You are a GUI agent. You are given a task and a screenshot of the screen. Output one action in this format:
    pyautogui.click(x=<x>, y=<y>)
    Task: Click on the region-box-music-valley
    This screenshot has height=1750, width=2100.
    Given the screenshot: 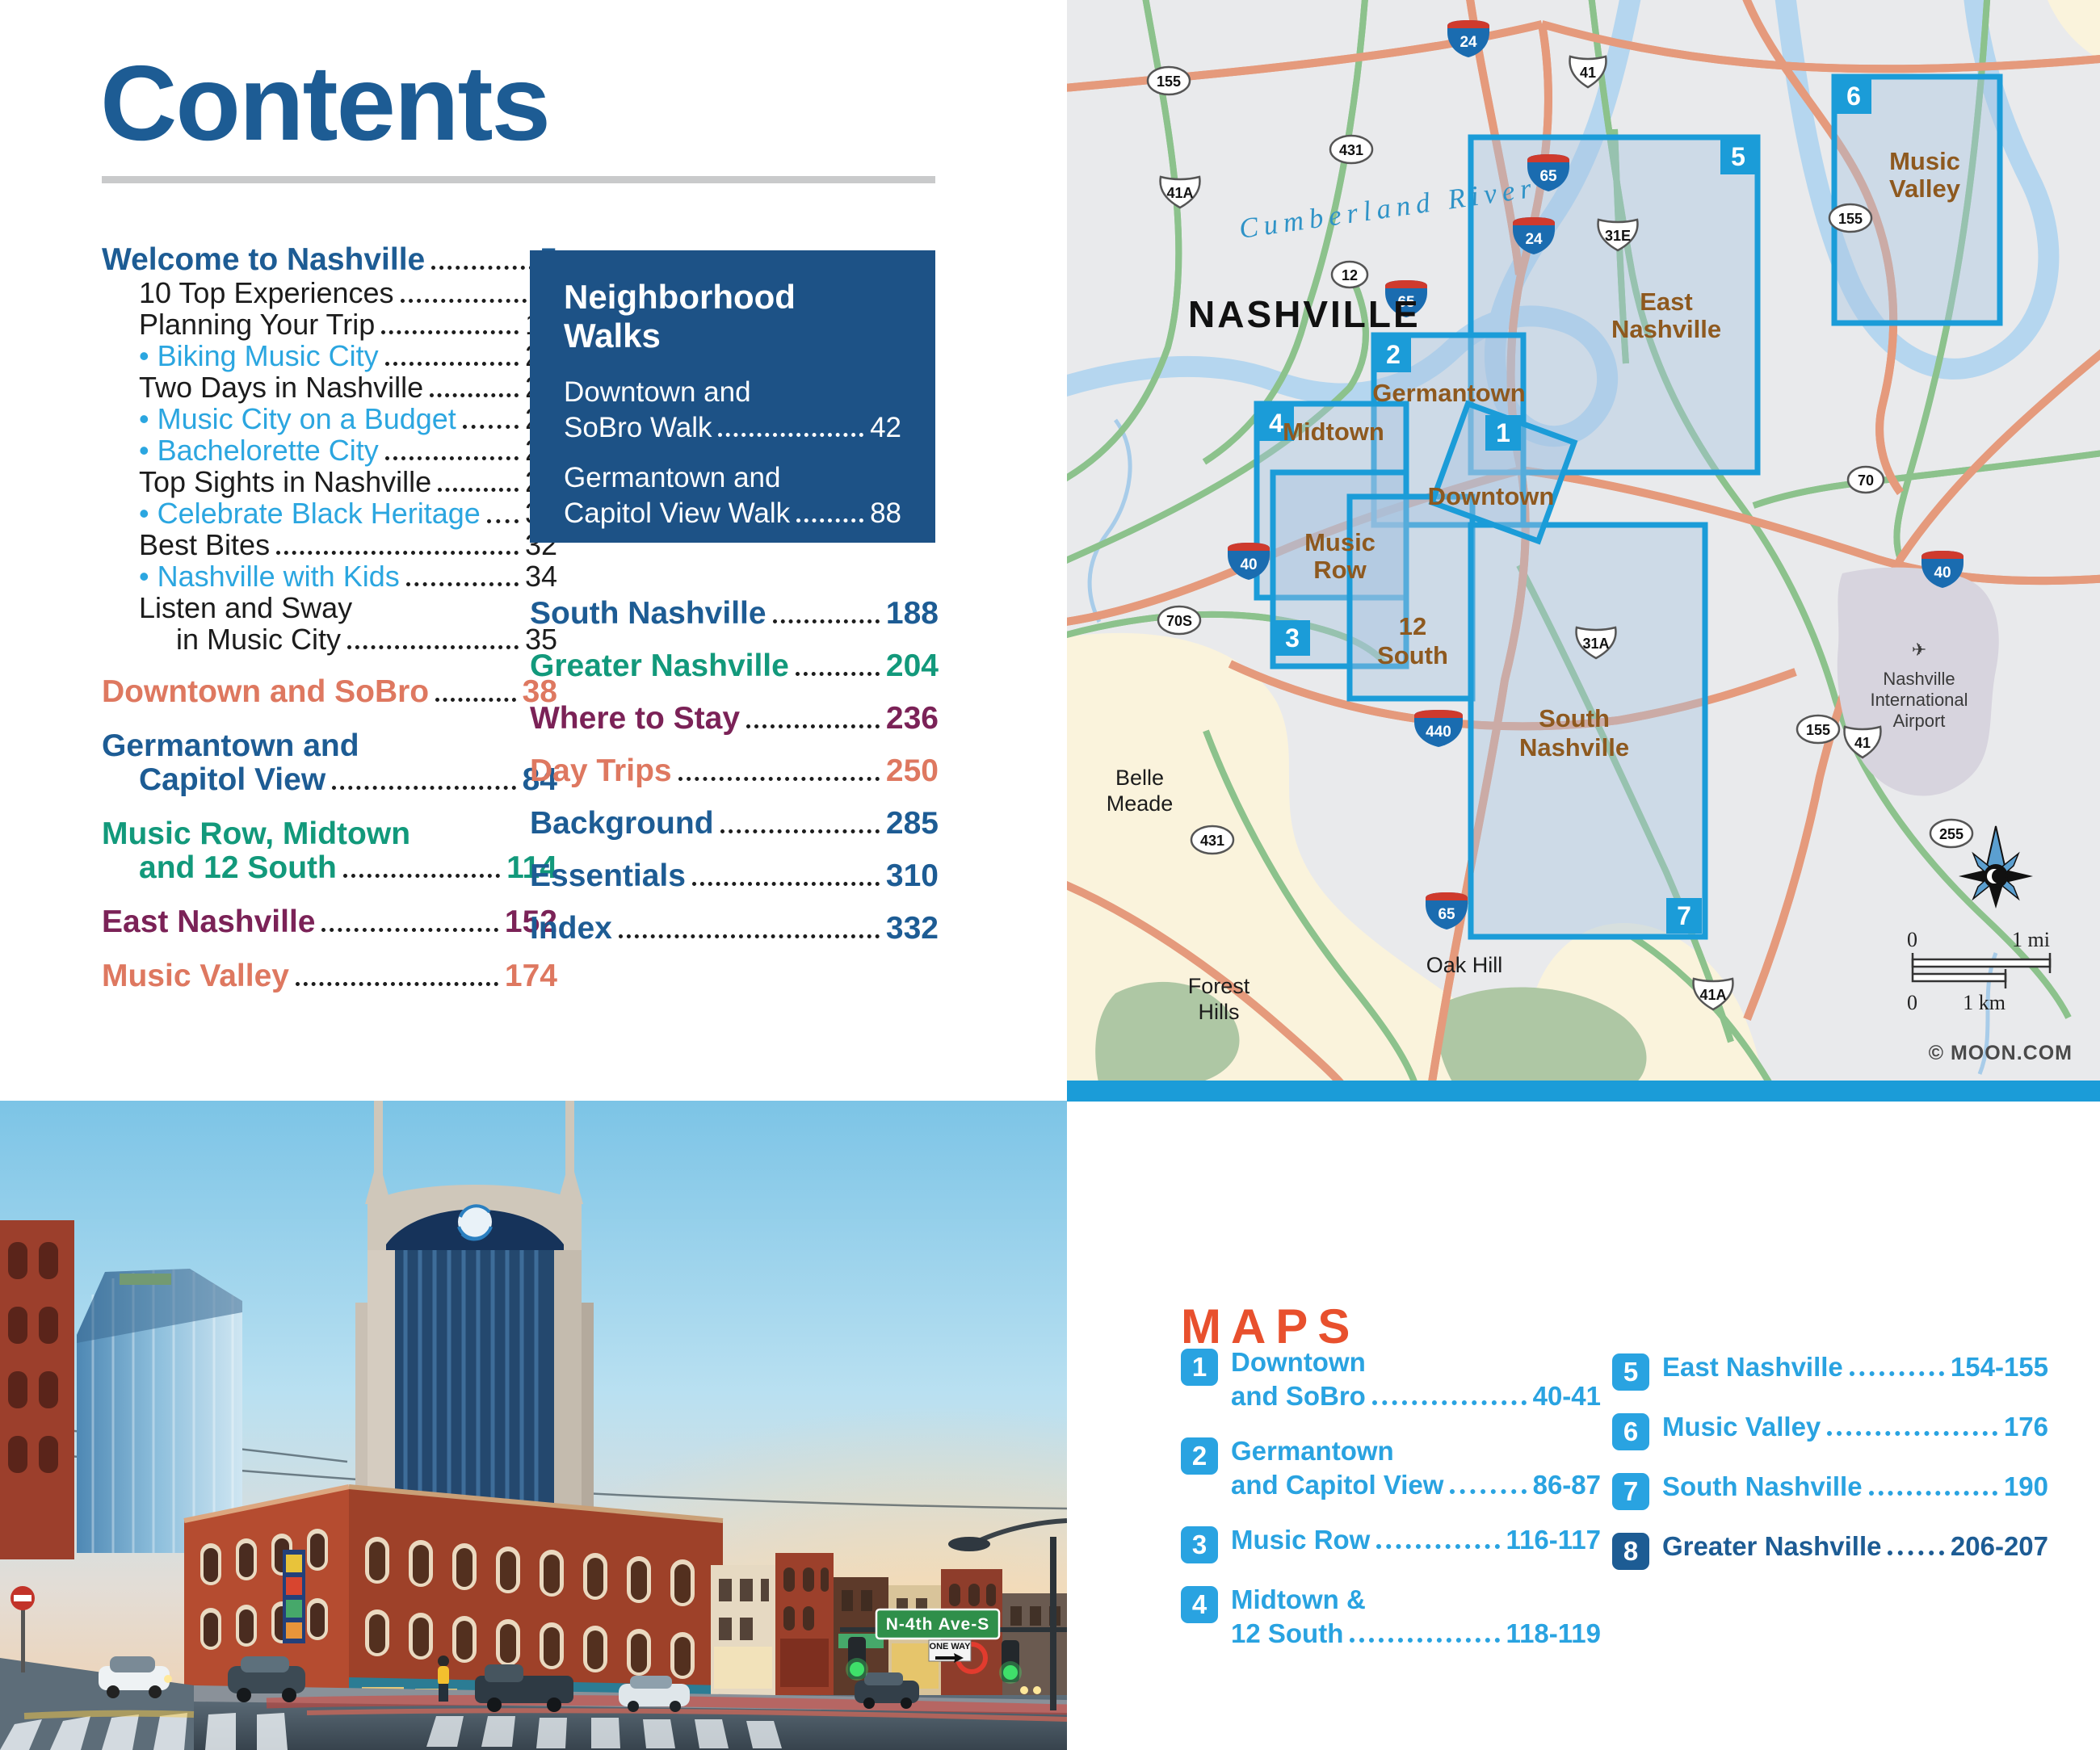 What is the action you would take?
    pyautogui.click(x=1917, y=199)
    